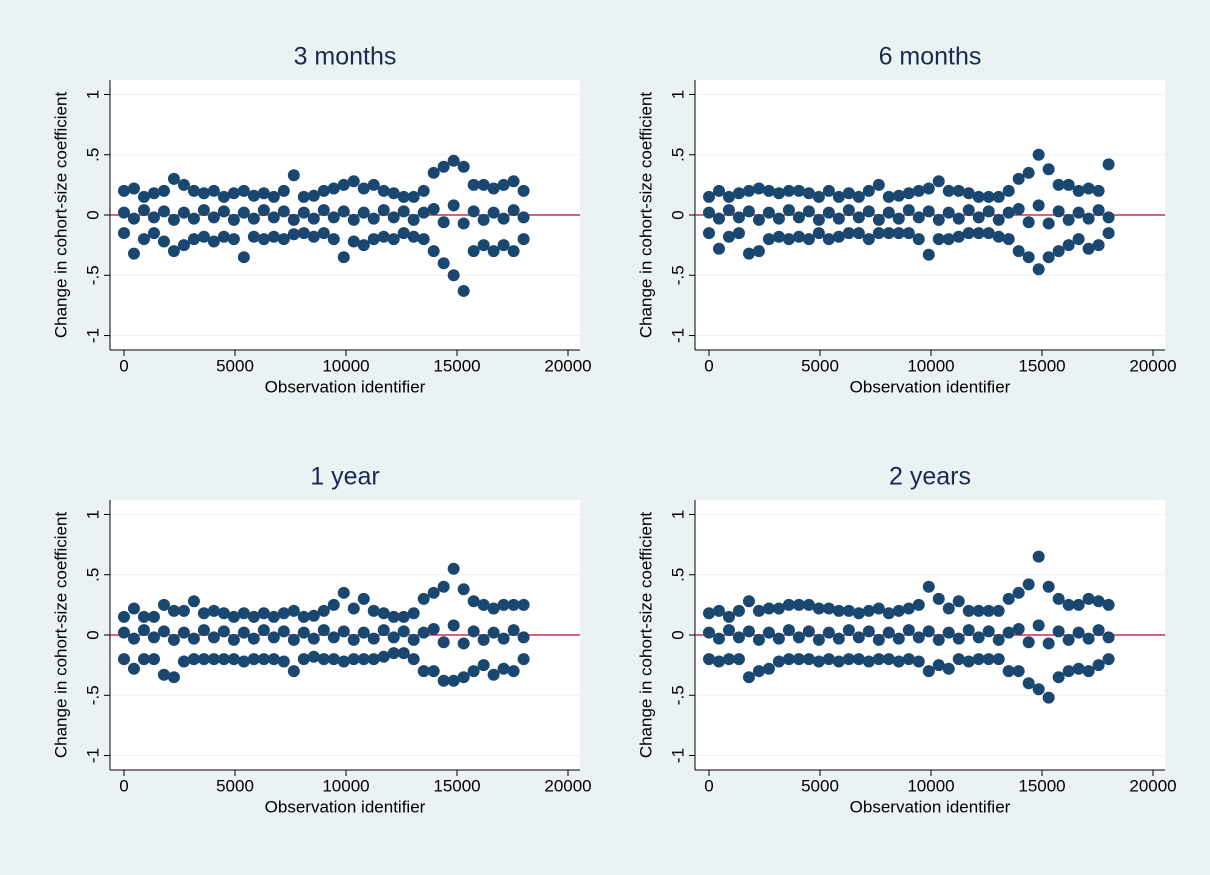 This screenshot has width=1210, height=875. What do you see at coordinates (677, 335) in the screenshot?
I see `y-tick-label: -1` at bounding box center [677, 335].